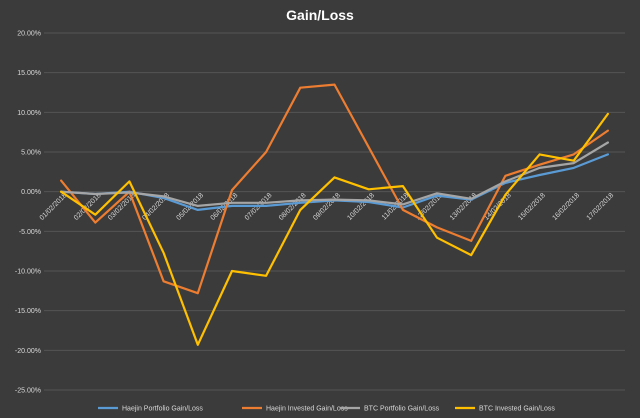 Image resolution: width=640 pixels, height=418 pixels. What do you see at coordinates (517, 409) in the screenshot?
I see `legend-label: BTC Invested Gain/Loss` at bounding box center [517, 409].